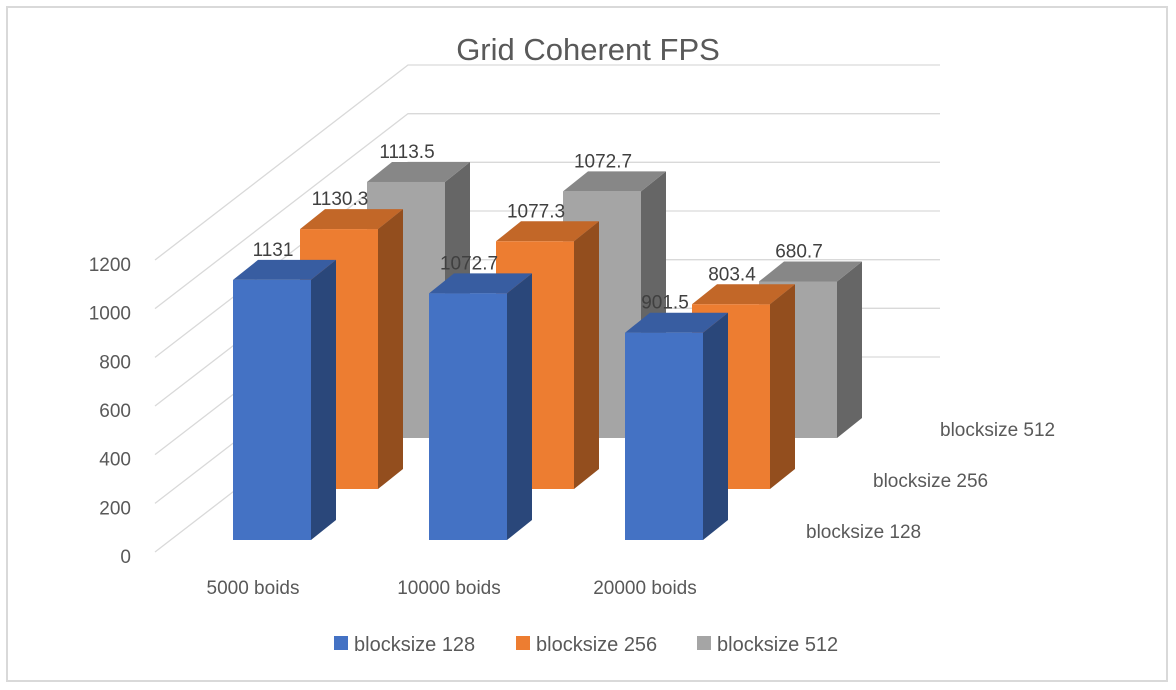 Image resolution: width=1176 pixels, height=690 pixels. I want to click on legend-label: blocksize 128, so click(414, 645).